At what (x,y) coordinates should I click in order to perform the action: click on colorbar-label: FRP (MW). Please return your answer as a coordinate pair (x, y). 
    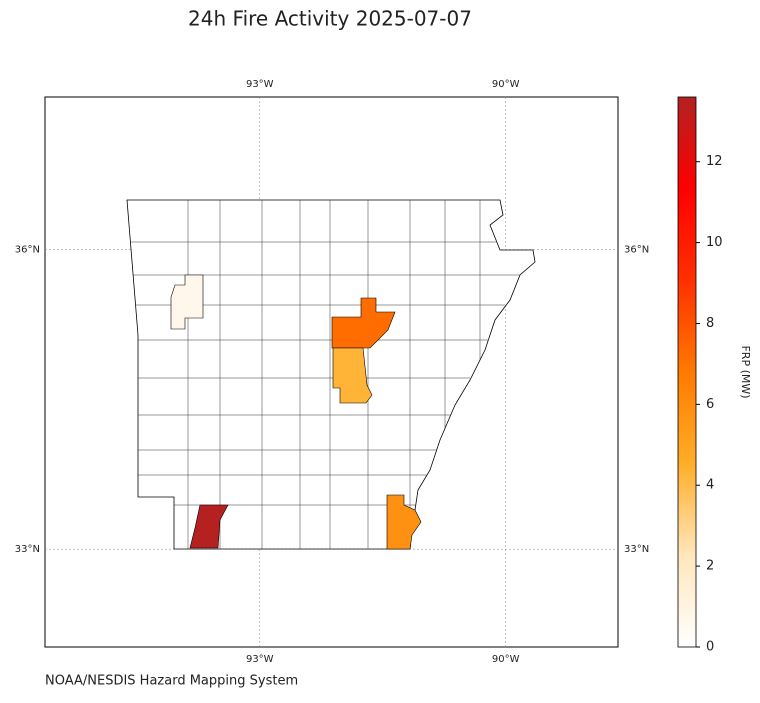
    Looking at the image, I should click on (745, 371).